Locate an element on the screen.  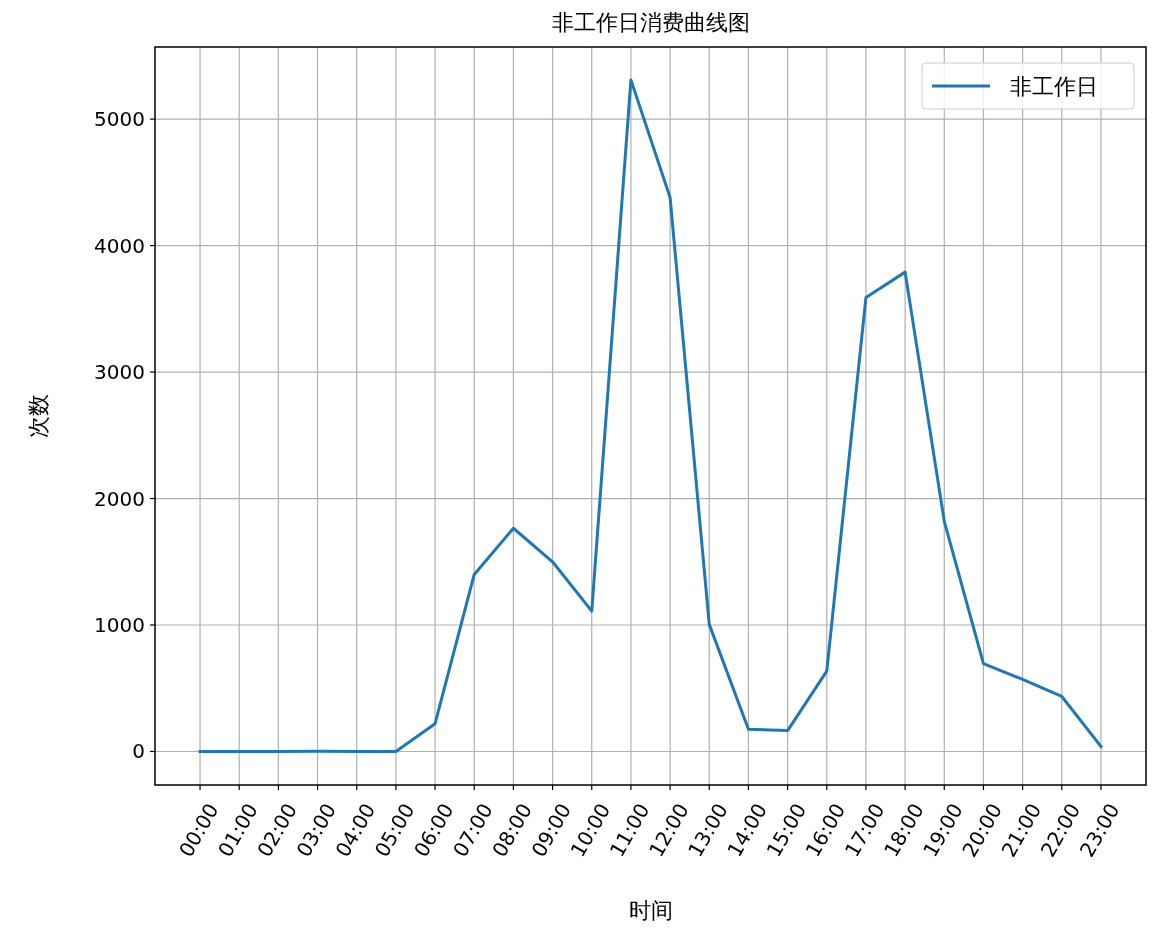
legend: 非工作日 is located at coordinates (1028, 86).